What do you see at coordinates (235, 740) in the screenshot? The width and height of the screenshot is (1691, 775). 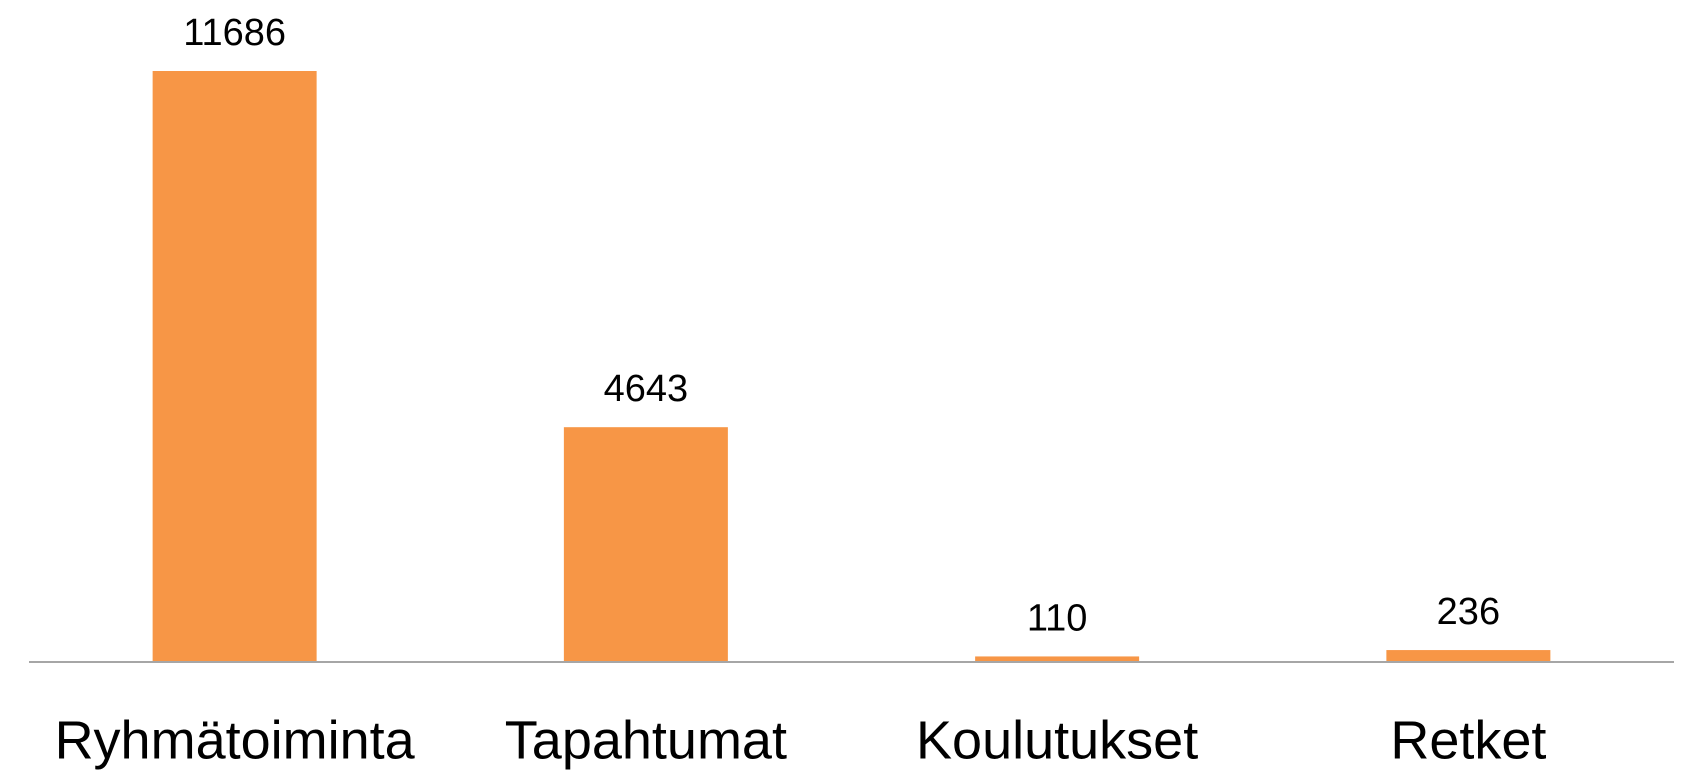 I see `x-tick-label: Ryhmätoiminta` at bounding box center [235, 740].